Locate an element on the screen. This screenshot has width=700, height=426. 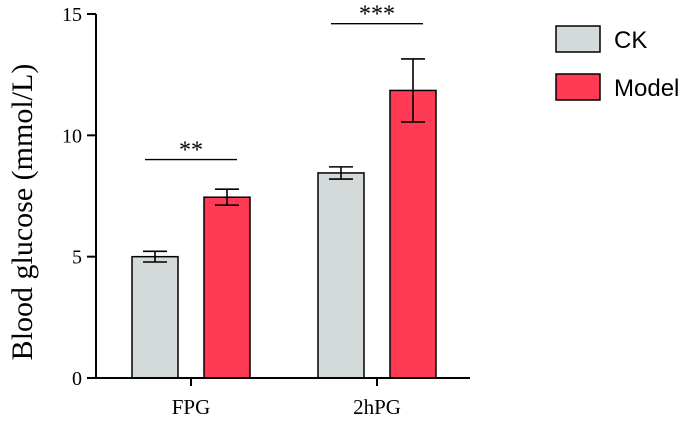
y-axis-label: Blood glucose (mmol/L) is located at coordinates (22, 212).